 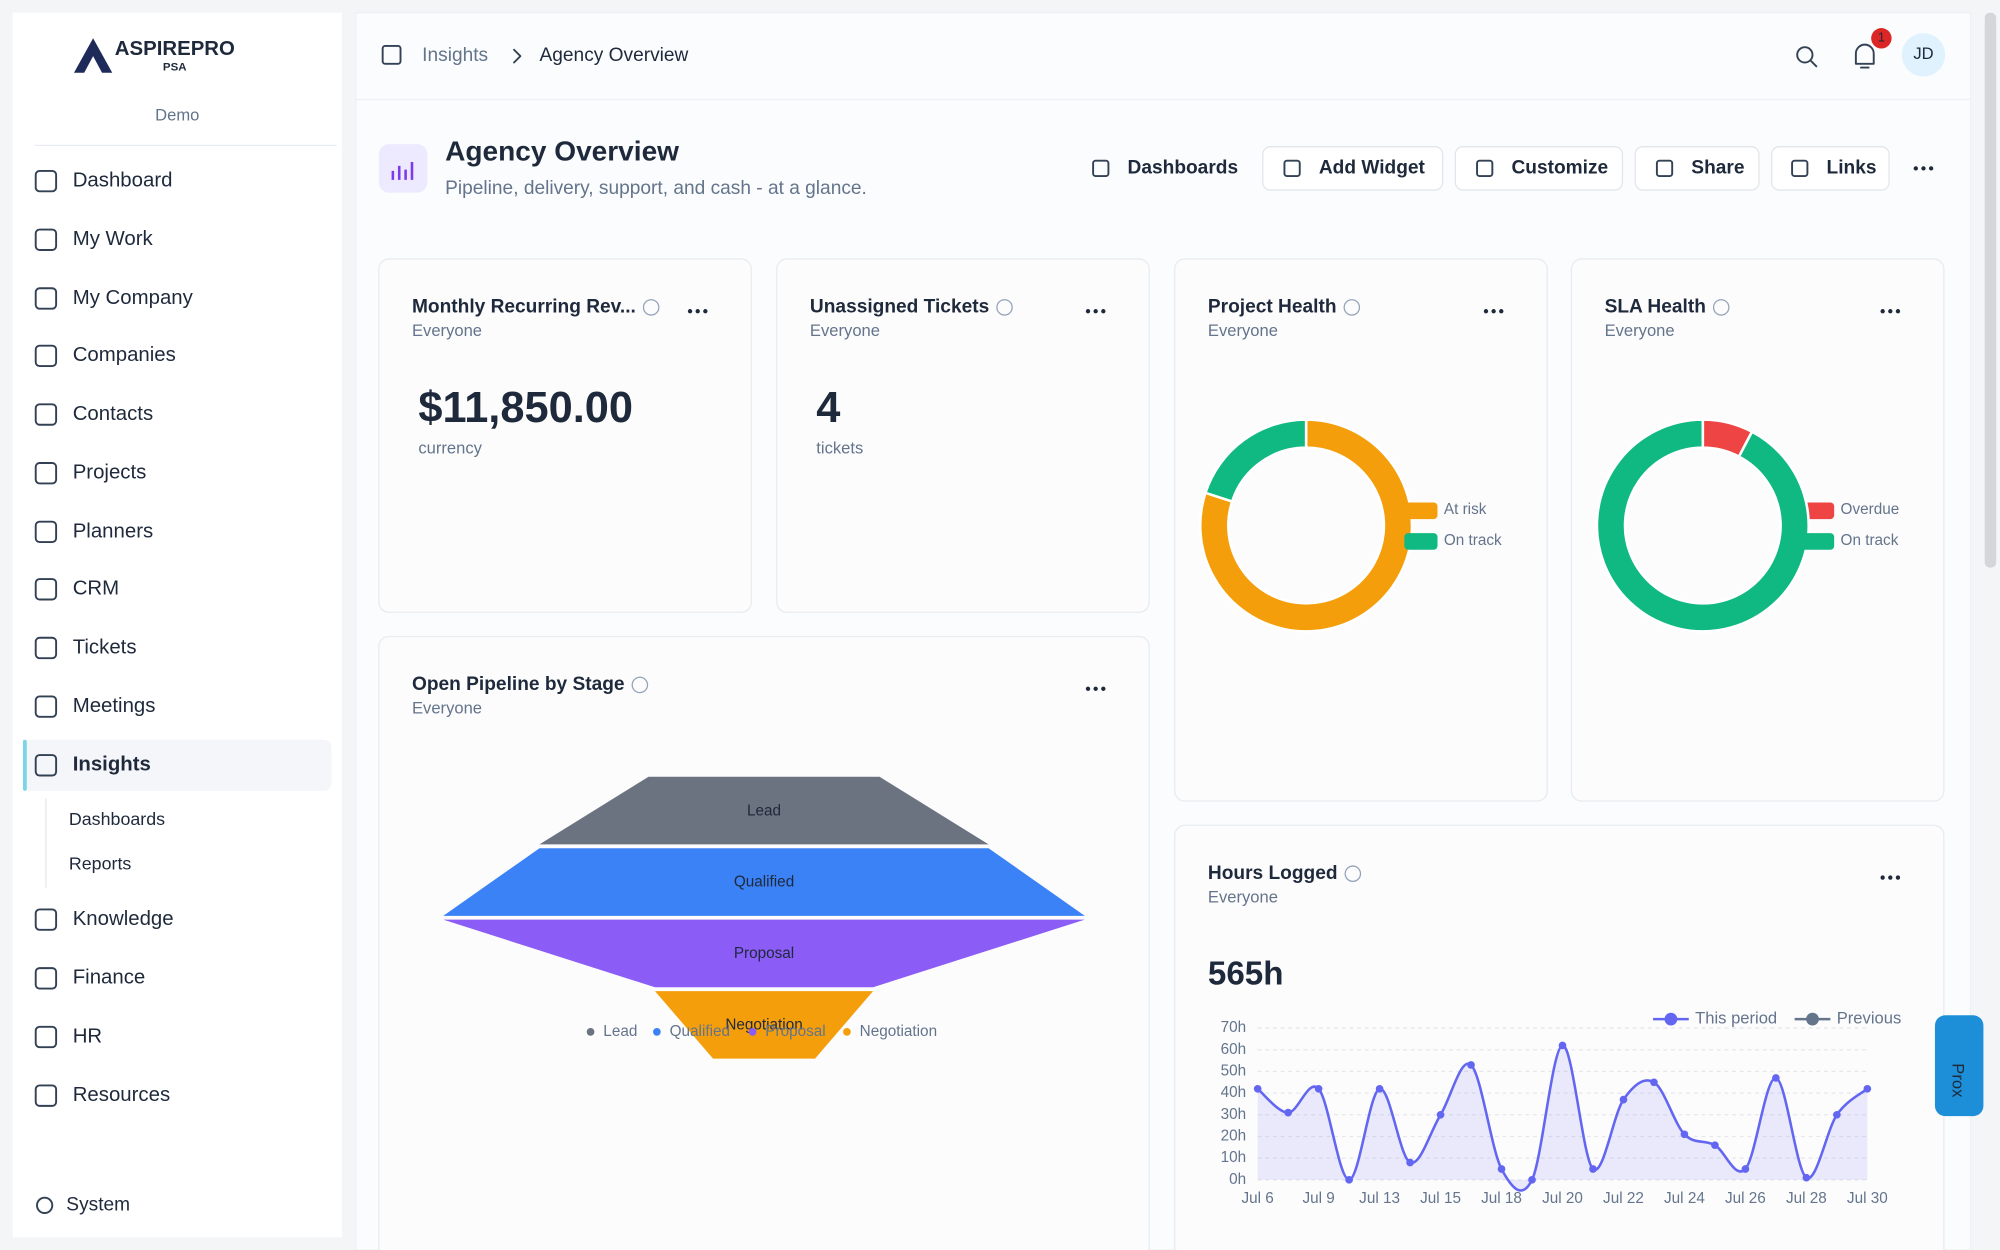 What do you see at coordinates (764, 810) in the screenshot?
I see `funnel-stage` at bounding box center [764, 810].